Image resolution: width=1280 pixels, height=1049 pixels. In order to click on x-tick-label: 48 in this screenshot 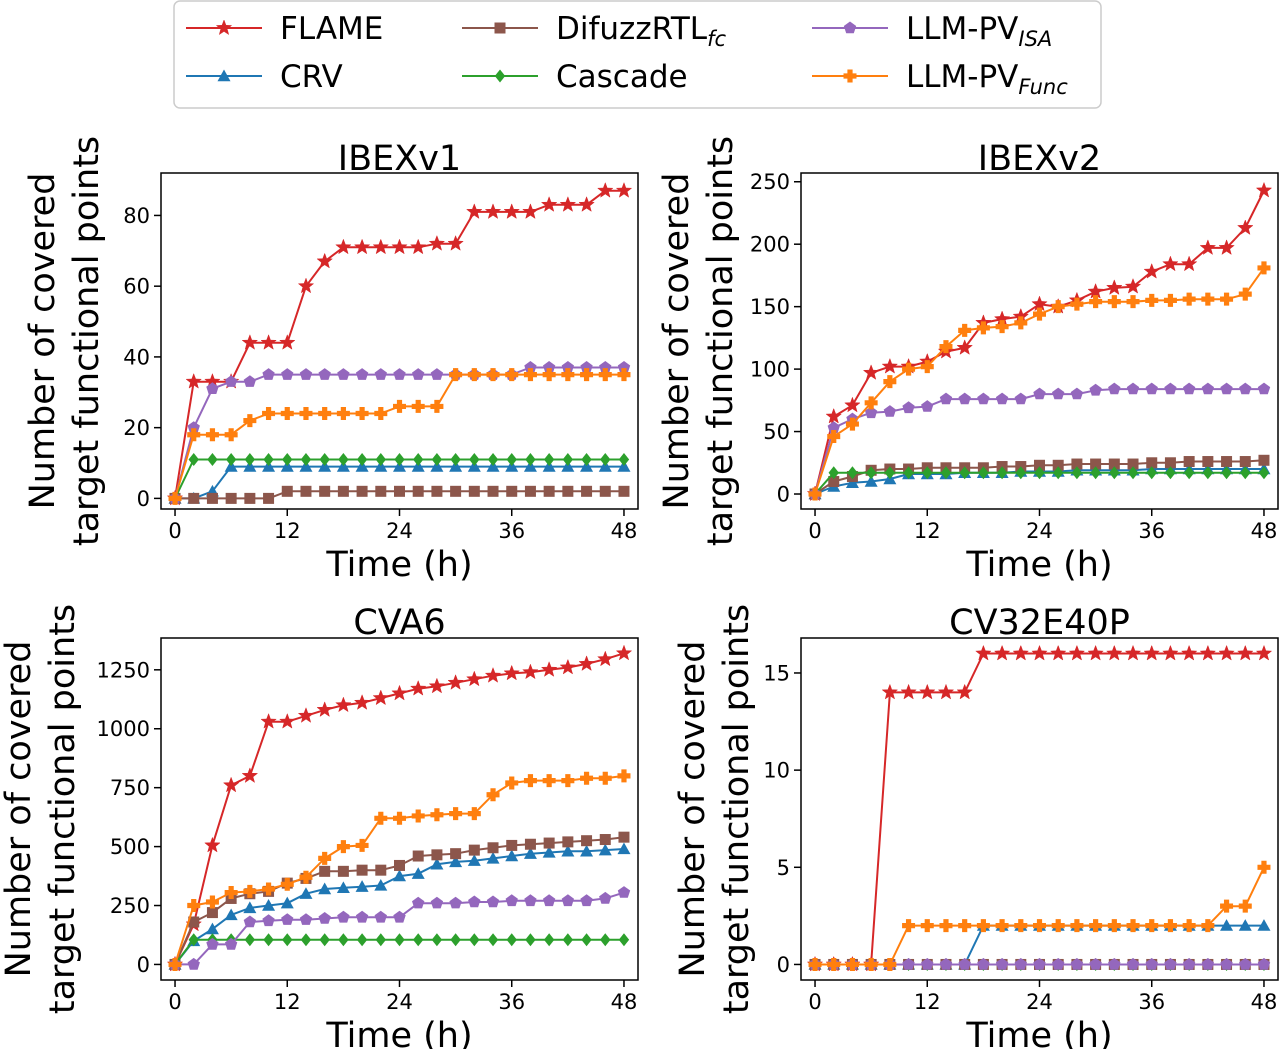, I will do `click(1264, 1002)`.